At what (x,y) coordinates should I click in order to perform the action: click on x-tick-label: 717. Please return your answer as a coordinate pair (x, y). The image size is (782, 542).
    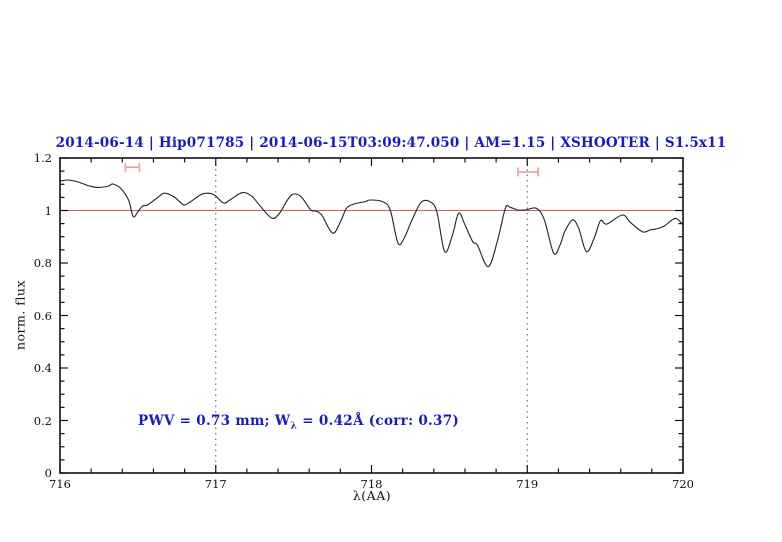
    Looking at the image, I should click on (215, 484).